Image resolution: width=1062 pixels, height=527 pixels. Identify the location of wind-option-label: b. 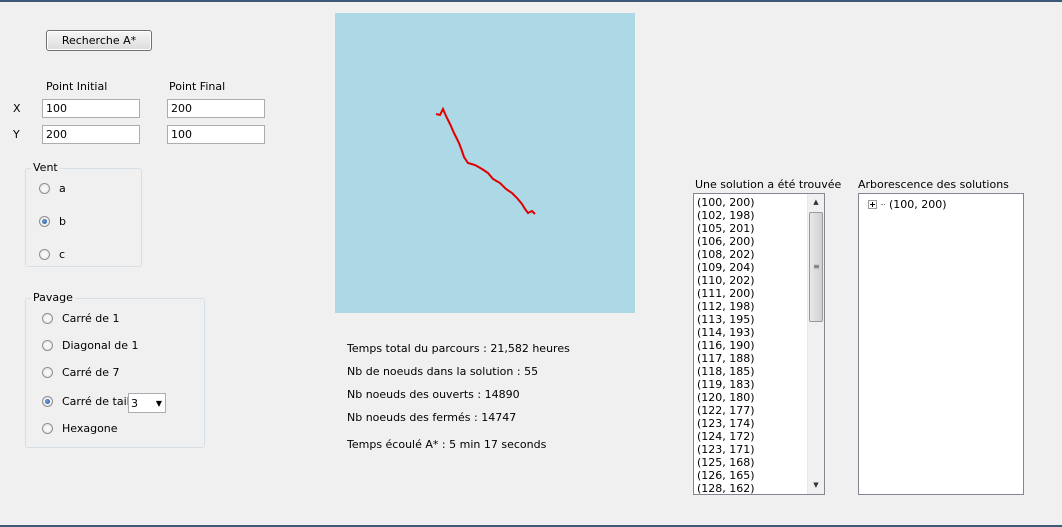
(62, 221).